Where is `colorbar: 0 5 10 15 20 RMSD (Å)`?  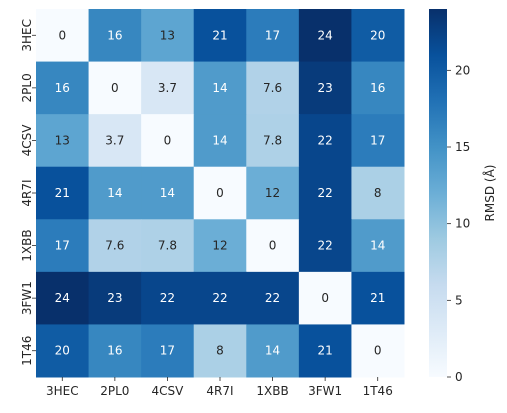 colorbar: 0 5 10 15 20 RMSD (Å) is located at coordinates (463, 196).